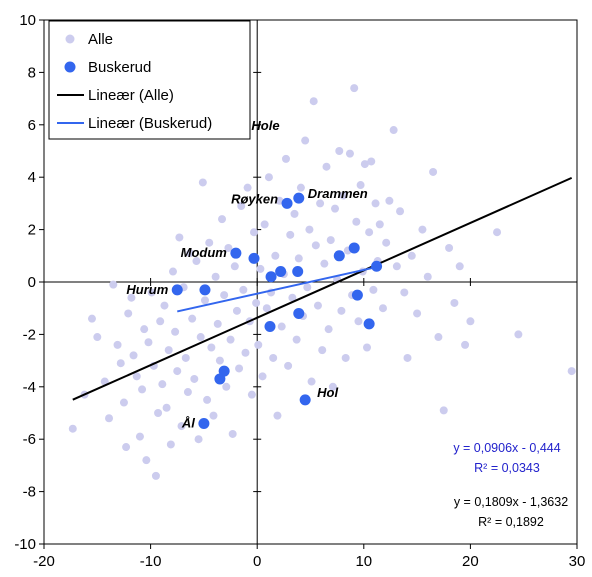 Image resolution: width=592 pixels, height=577 pixels. Describe the element at coordinates (327, 392) in the screenshot. I see `point-label: Hol` at that location.